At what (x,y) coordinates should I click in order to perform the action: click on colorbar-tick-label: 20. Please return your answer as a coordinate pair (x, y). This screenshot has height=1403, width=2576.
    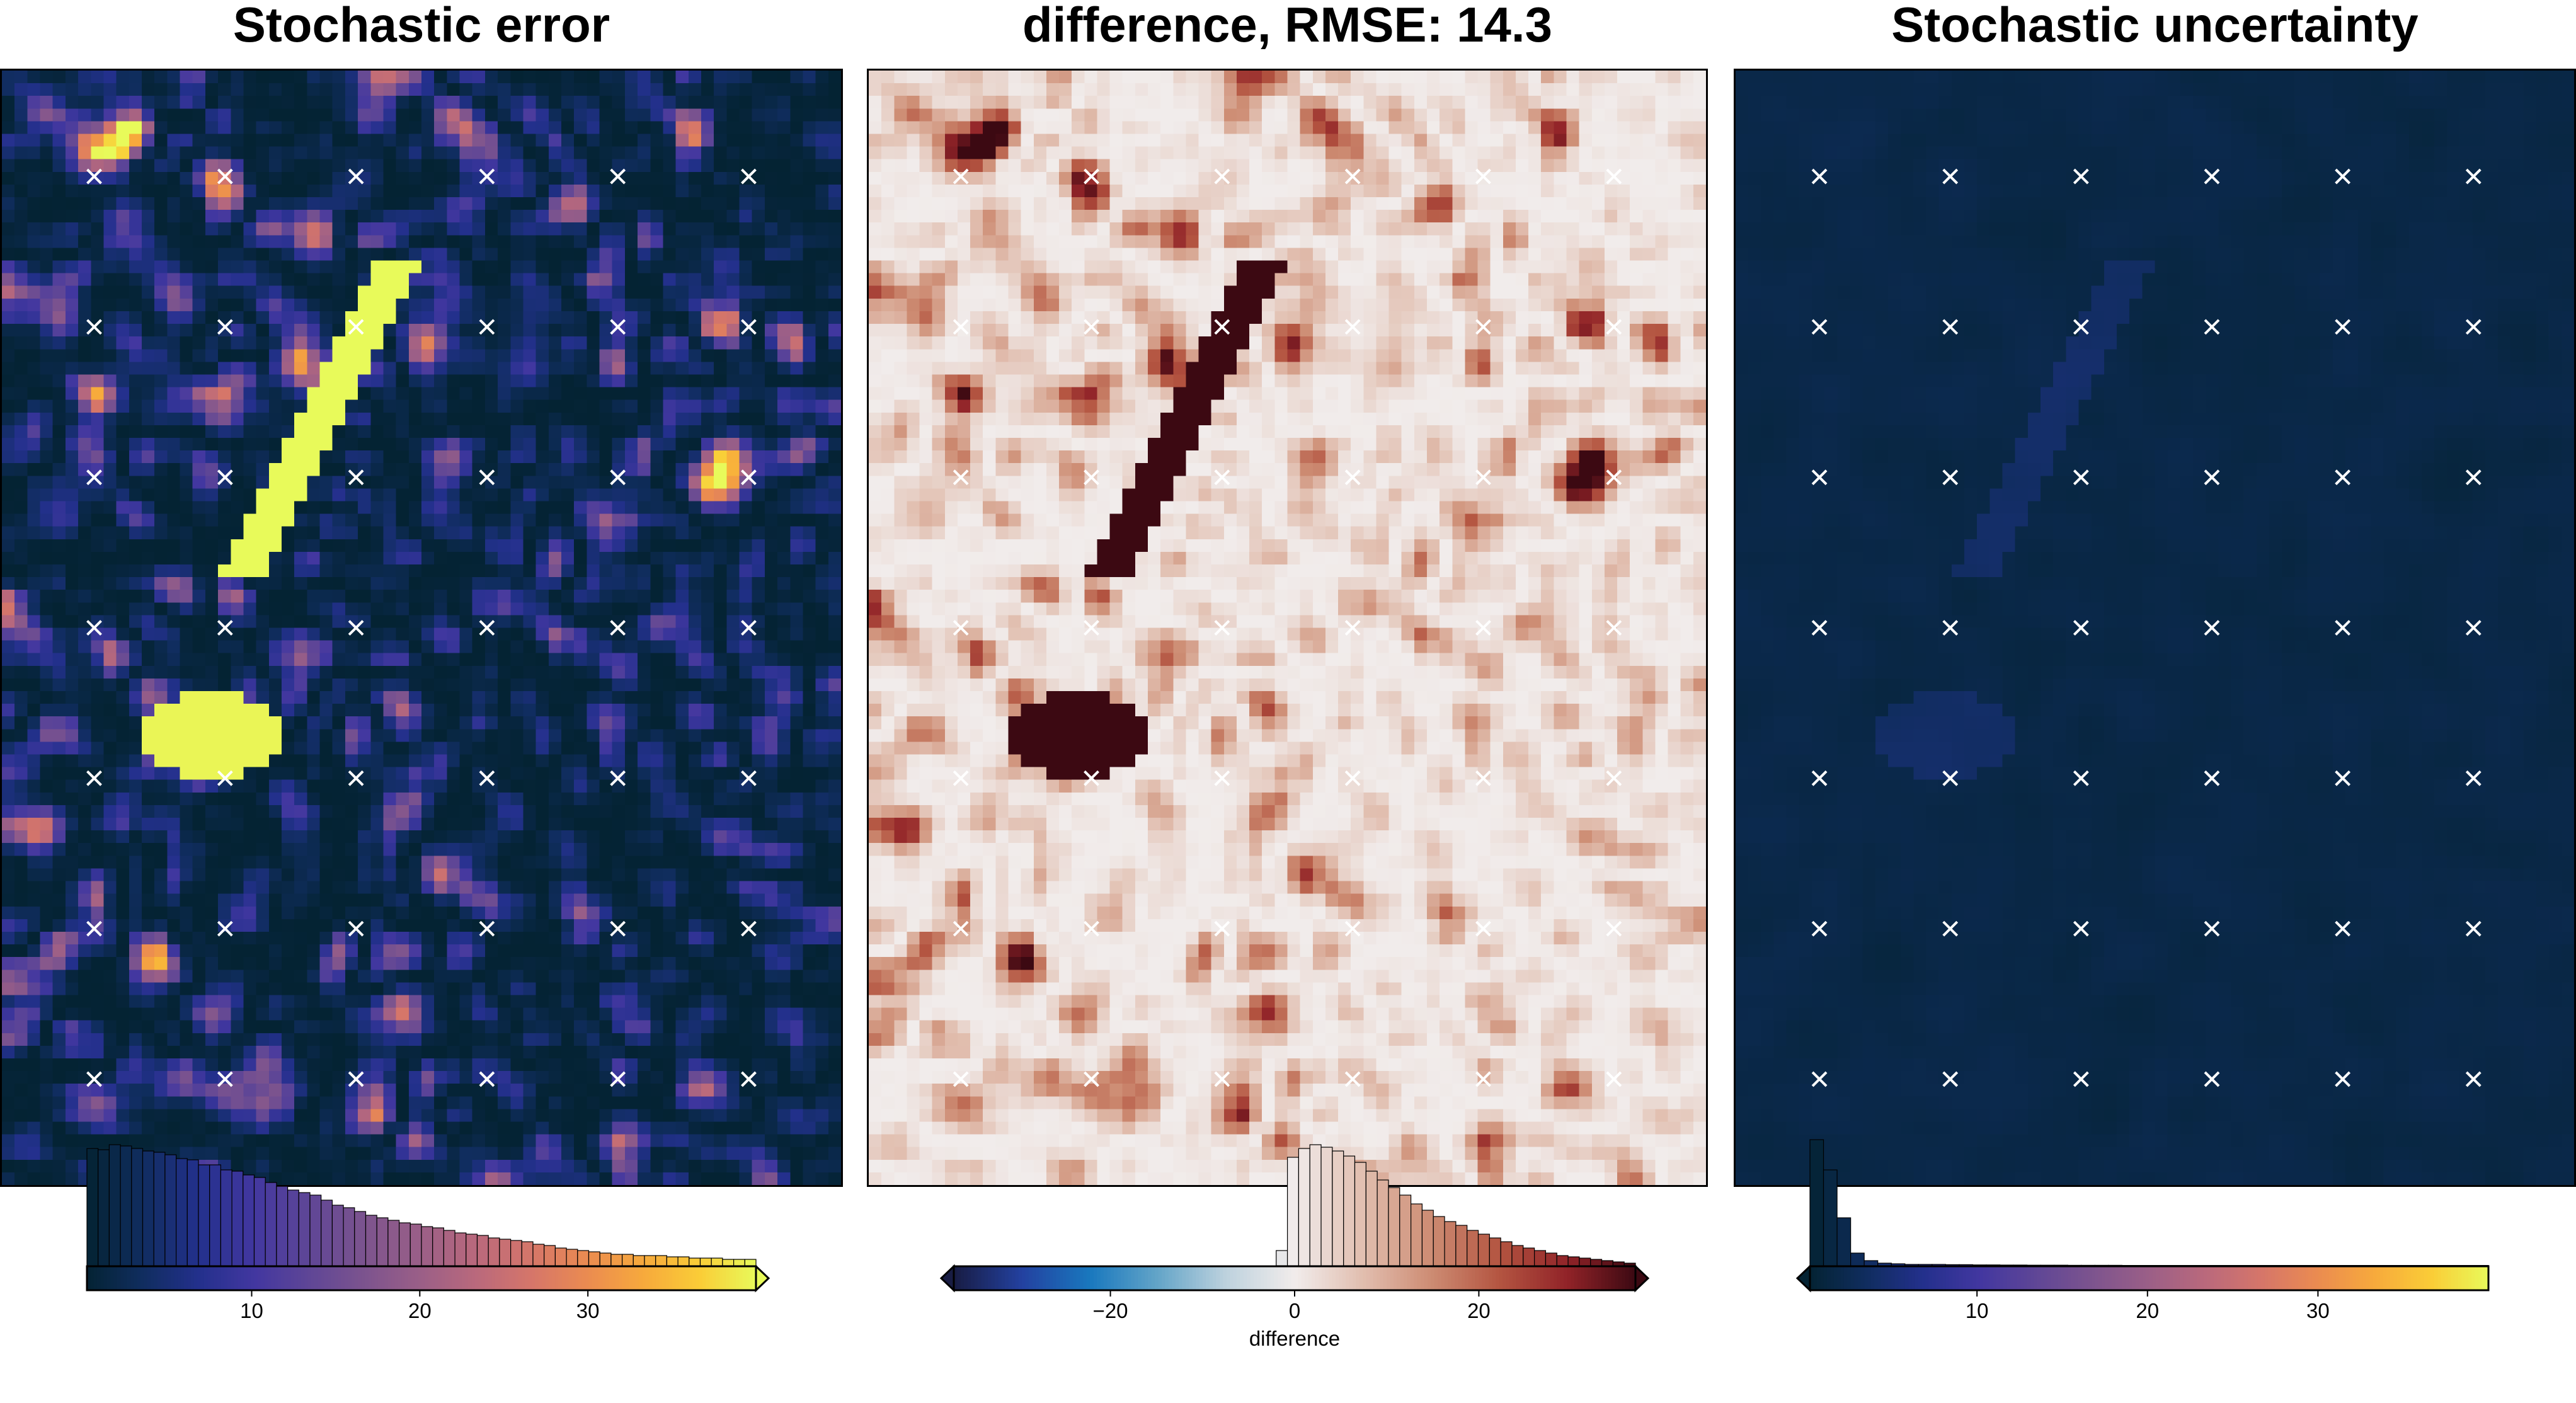
    Looking at the image, I should click on (1479, 1310).